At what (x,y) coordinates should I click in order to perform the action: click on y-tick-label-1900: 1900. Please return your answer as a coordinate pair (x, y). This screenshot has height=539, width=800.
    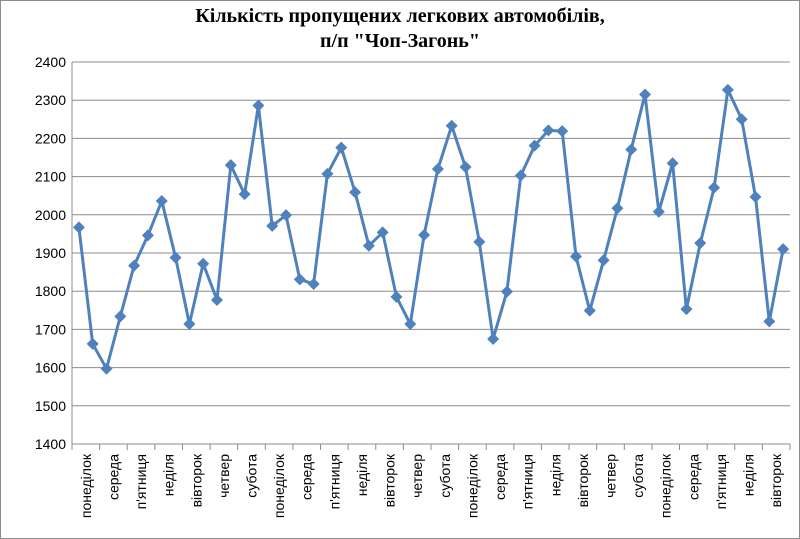
    Looking at the image, I should click on (50, 253).